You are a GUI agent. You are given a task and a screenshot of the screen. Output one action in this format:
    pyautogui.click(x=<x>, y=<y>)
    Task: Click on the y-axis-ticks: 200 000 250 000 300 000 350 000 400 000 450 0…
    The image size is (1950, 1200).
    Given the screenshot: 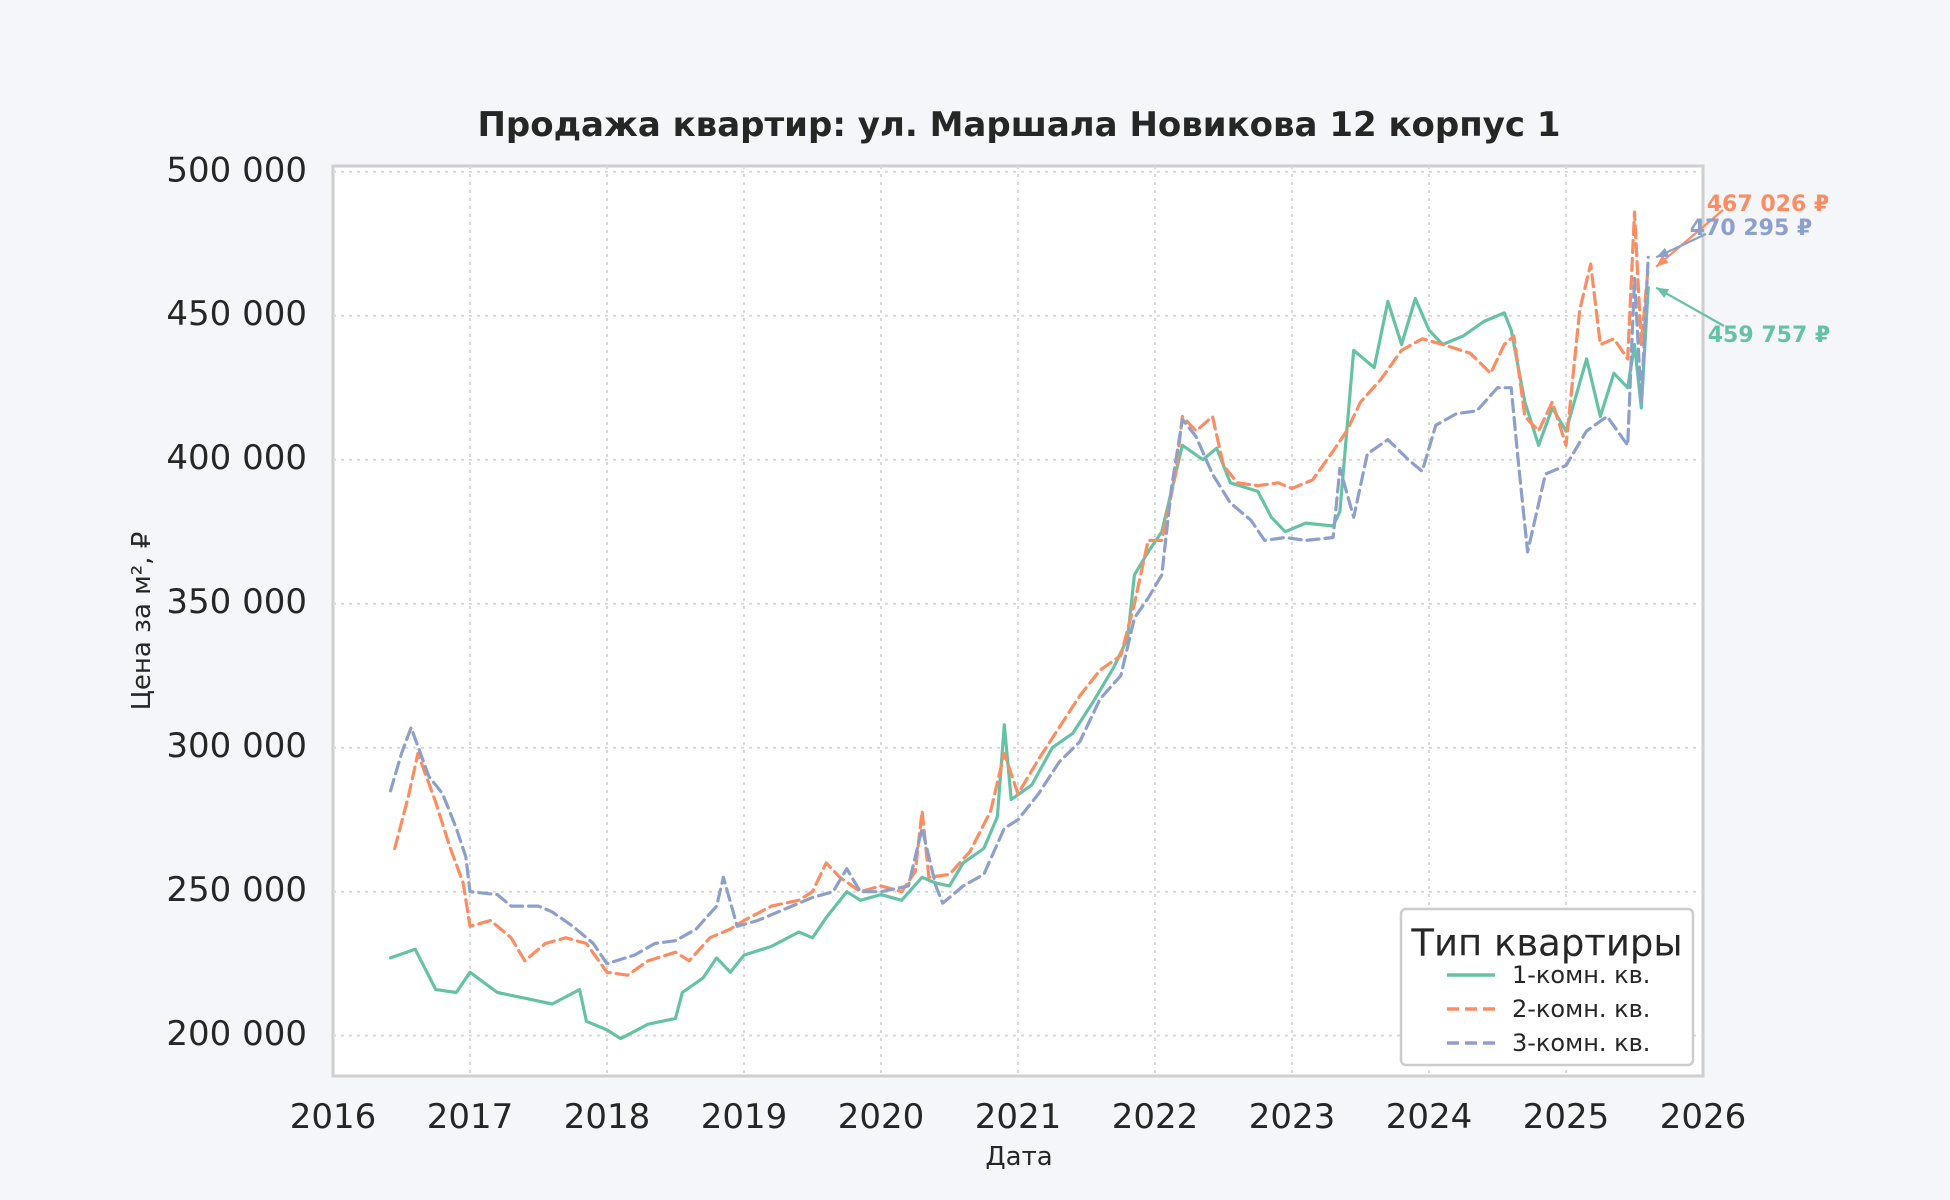 What is the action you would take?
    pyautogui.click(x=236, y=602)
    